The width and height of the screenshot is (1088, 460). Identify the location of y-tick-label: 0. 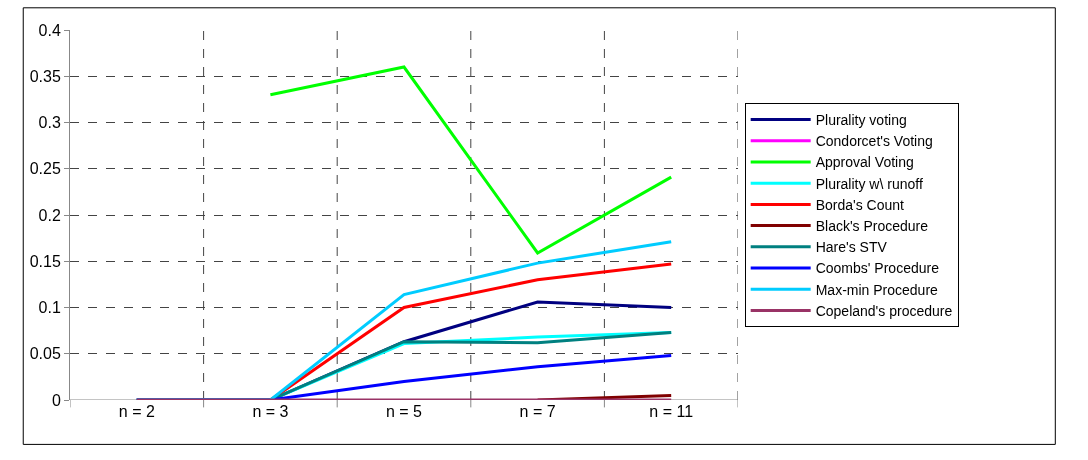
(56, 400).